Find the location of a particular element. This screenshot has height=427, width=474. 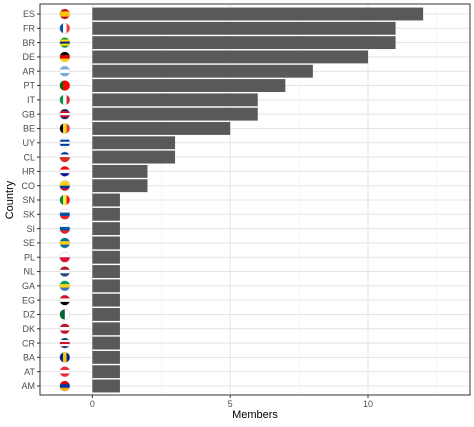

bosnia-flag-icon is located at coordinates (65, 357).